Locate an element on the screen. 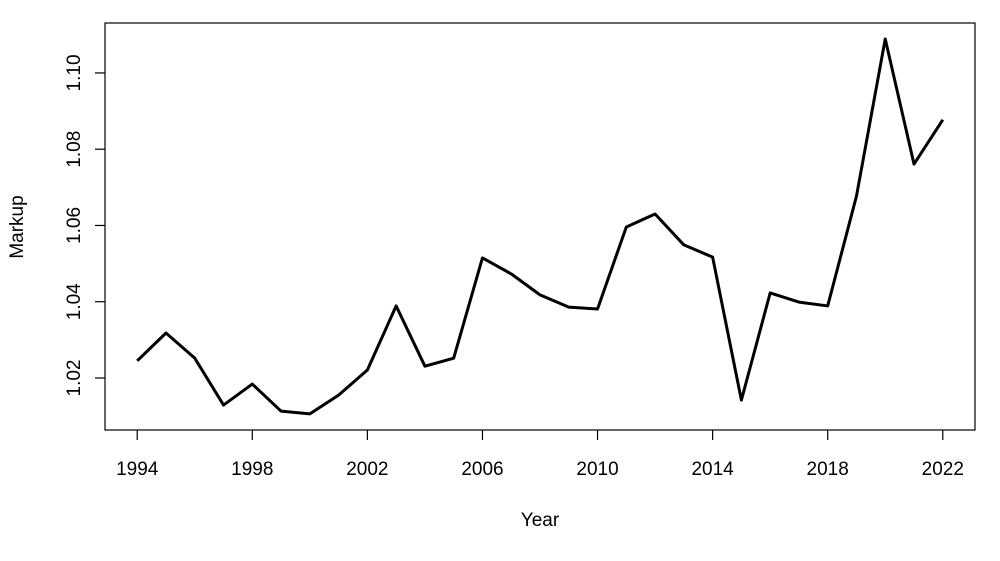 The image size is (1000, 561). x-tick-label: 2010 is located at coordinates (597, 469).